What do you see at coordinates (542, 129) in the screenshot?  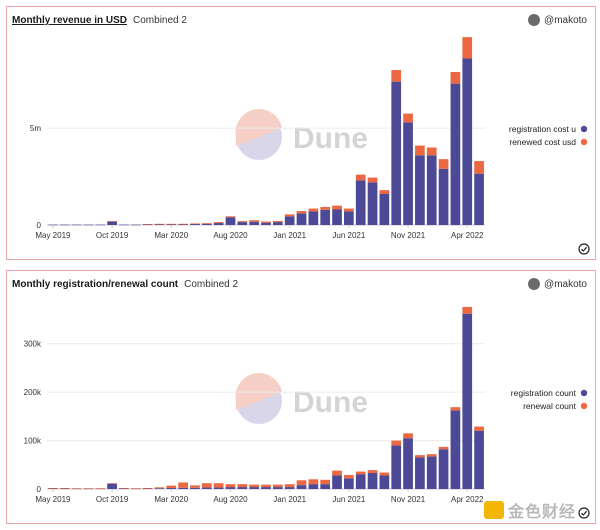 I see `legend-label: registration cost u` at bounding box center [542, 129].